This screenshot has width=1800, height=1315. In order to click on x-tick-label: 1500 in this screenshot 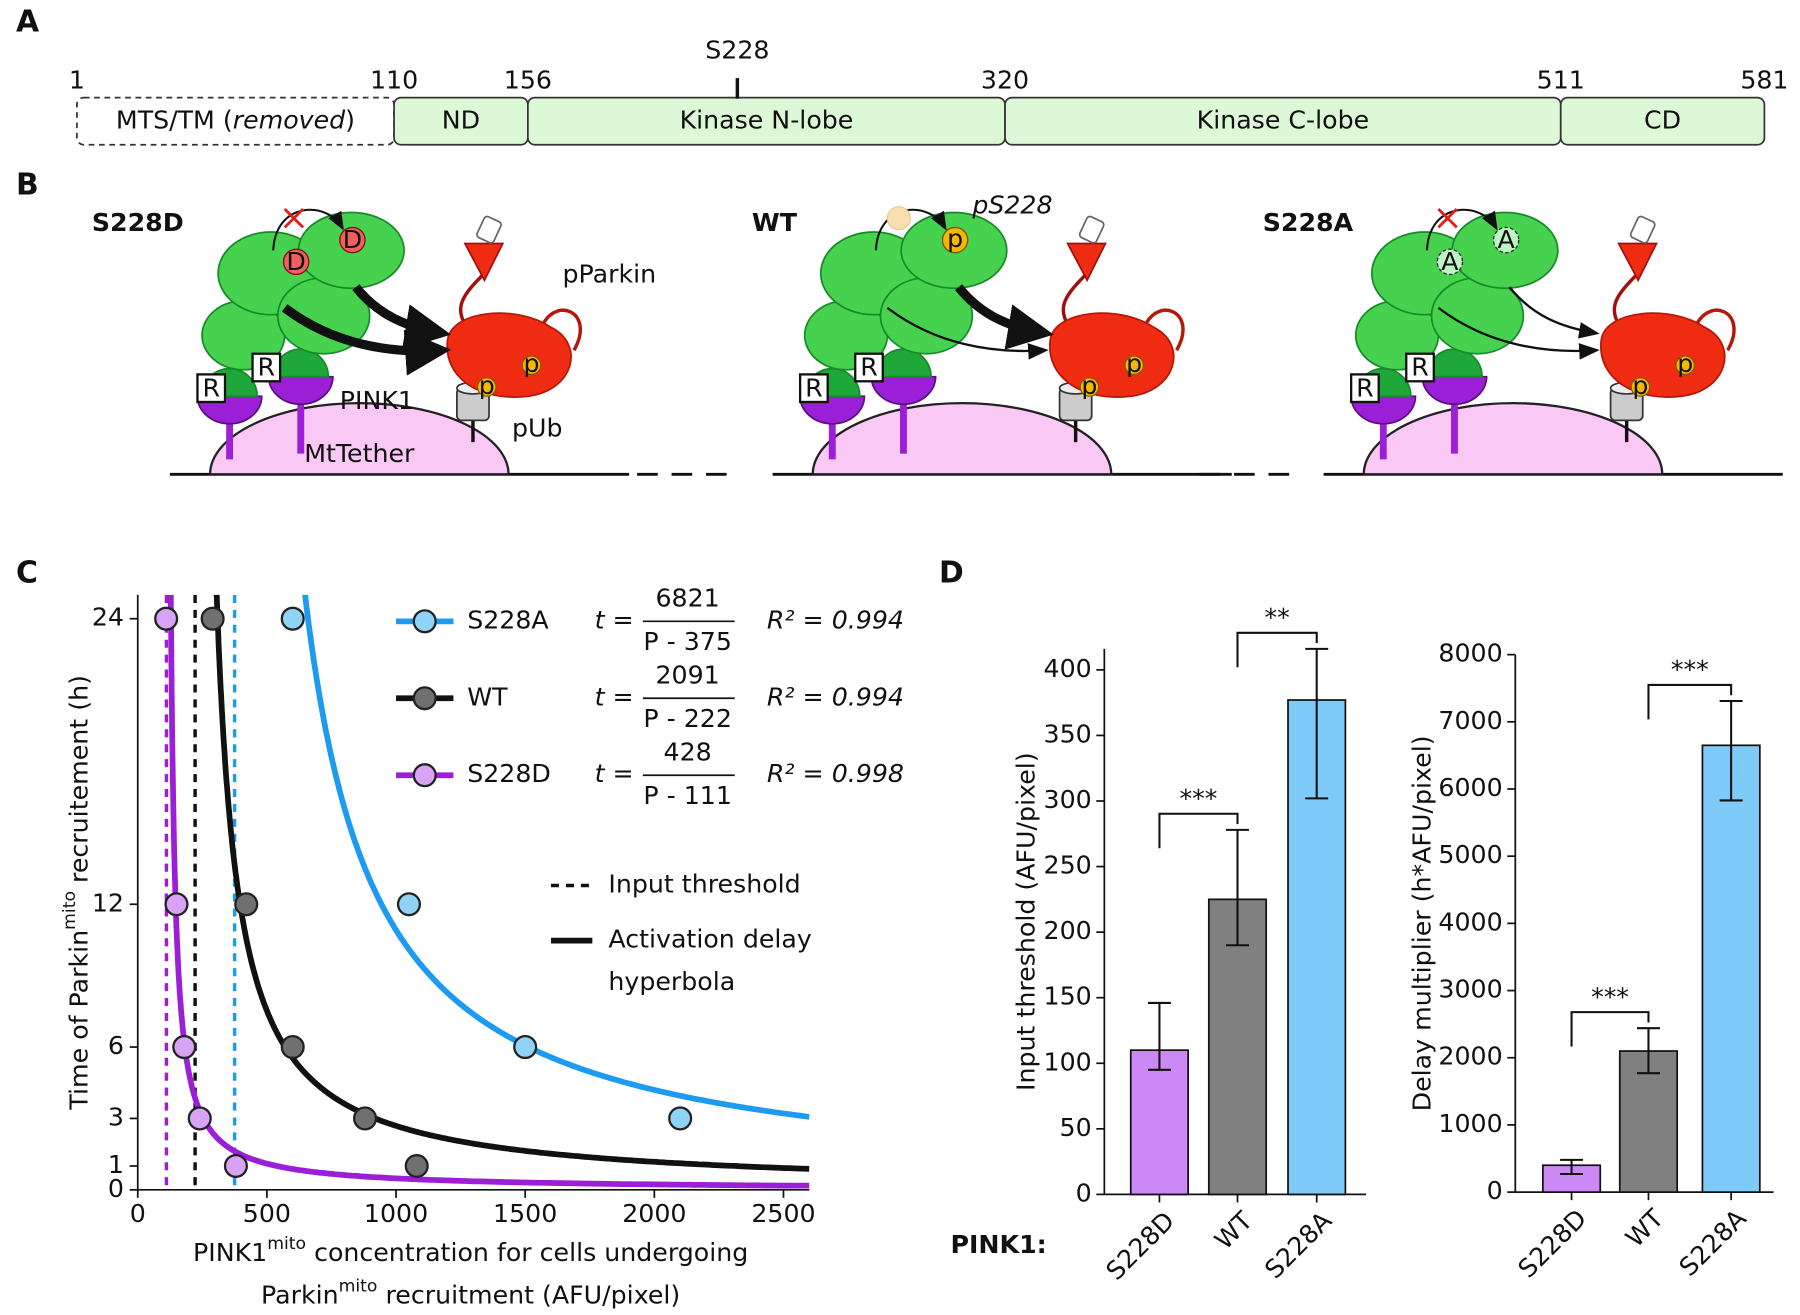, I will do `click(525, 1213)`.